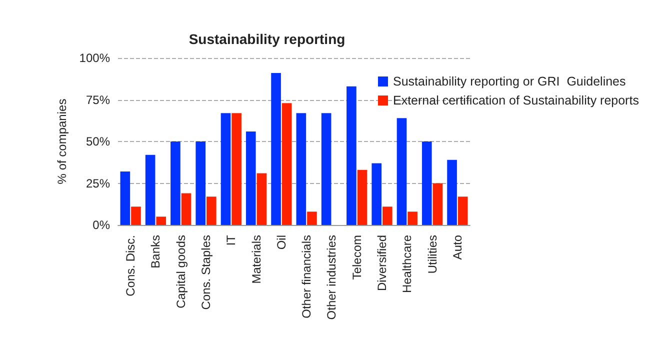  What do you see at coordinates (267, 39) in the screenshot?
I see `chart-title: Sustainability reporting` at bounding box center [267, 39].